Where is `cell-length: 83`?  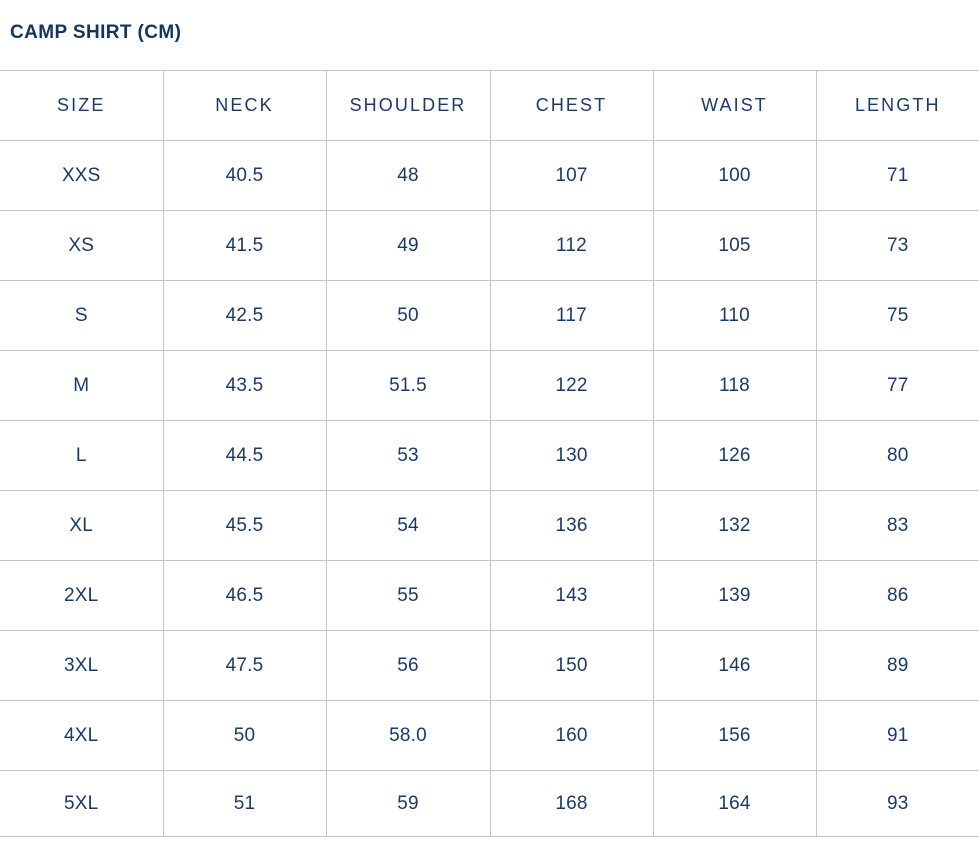
cell-length: 83 is located at coordinates (897, 525).